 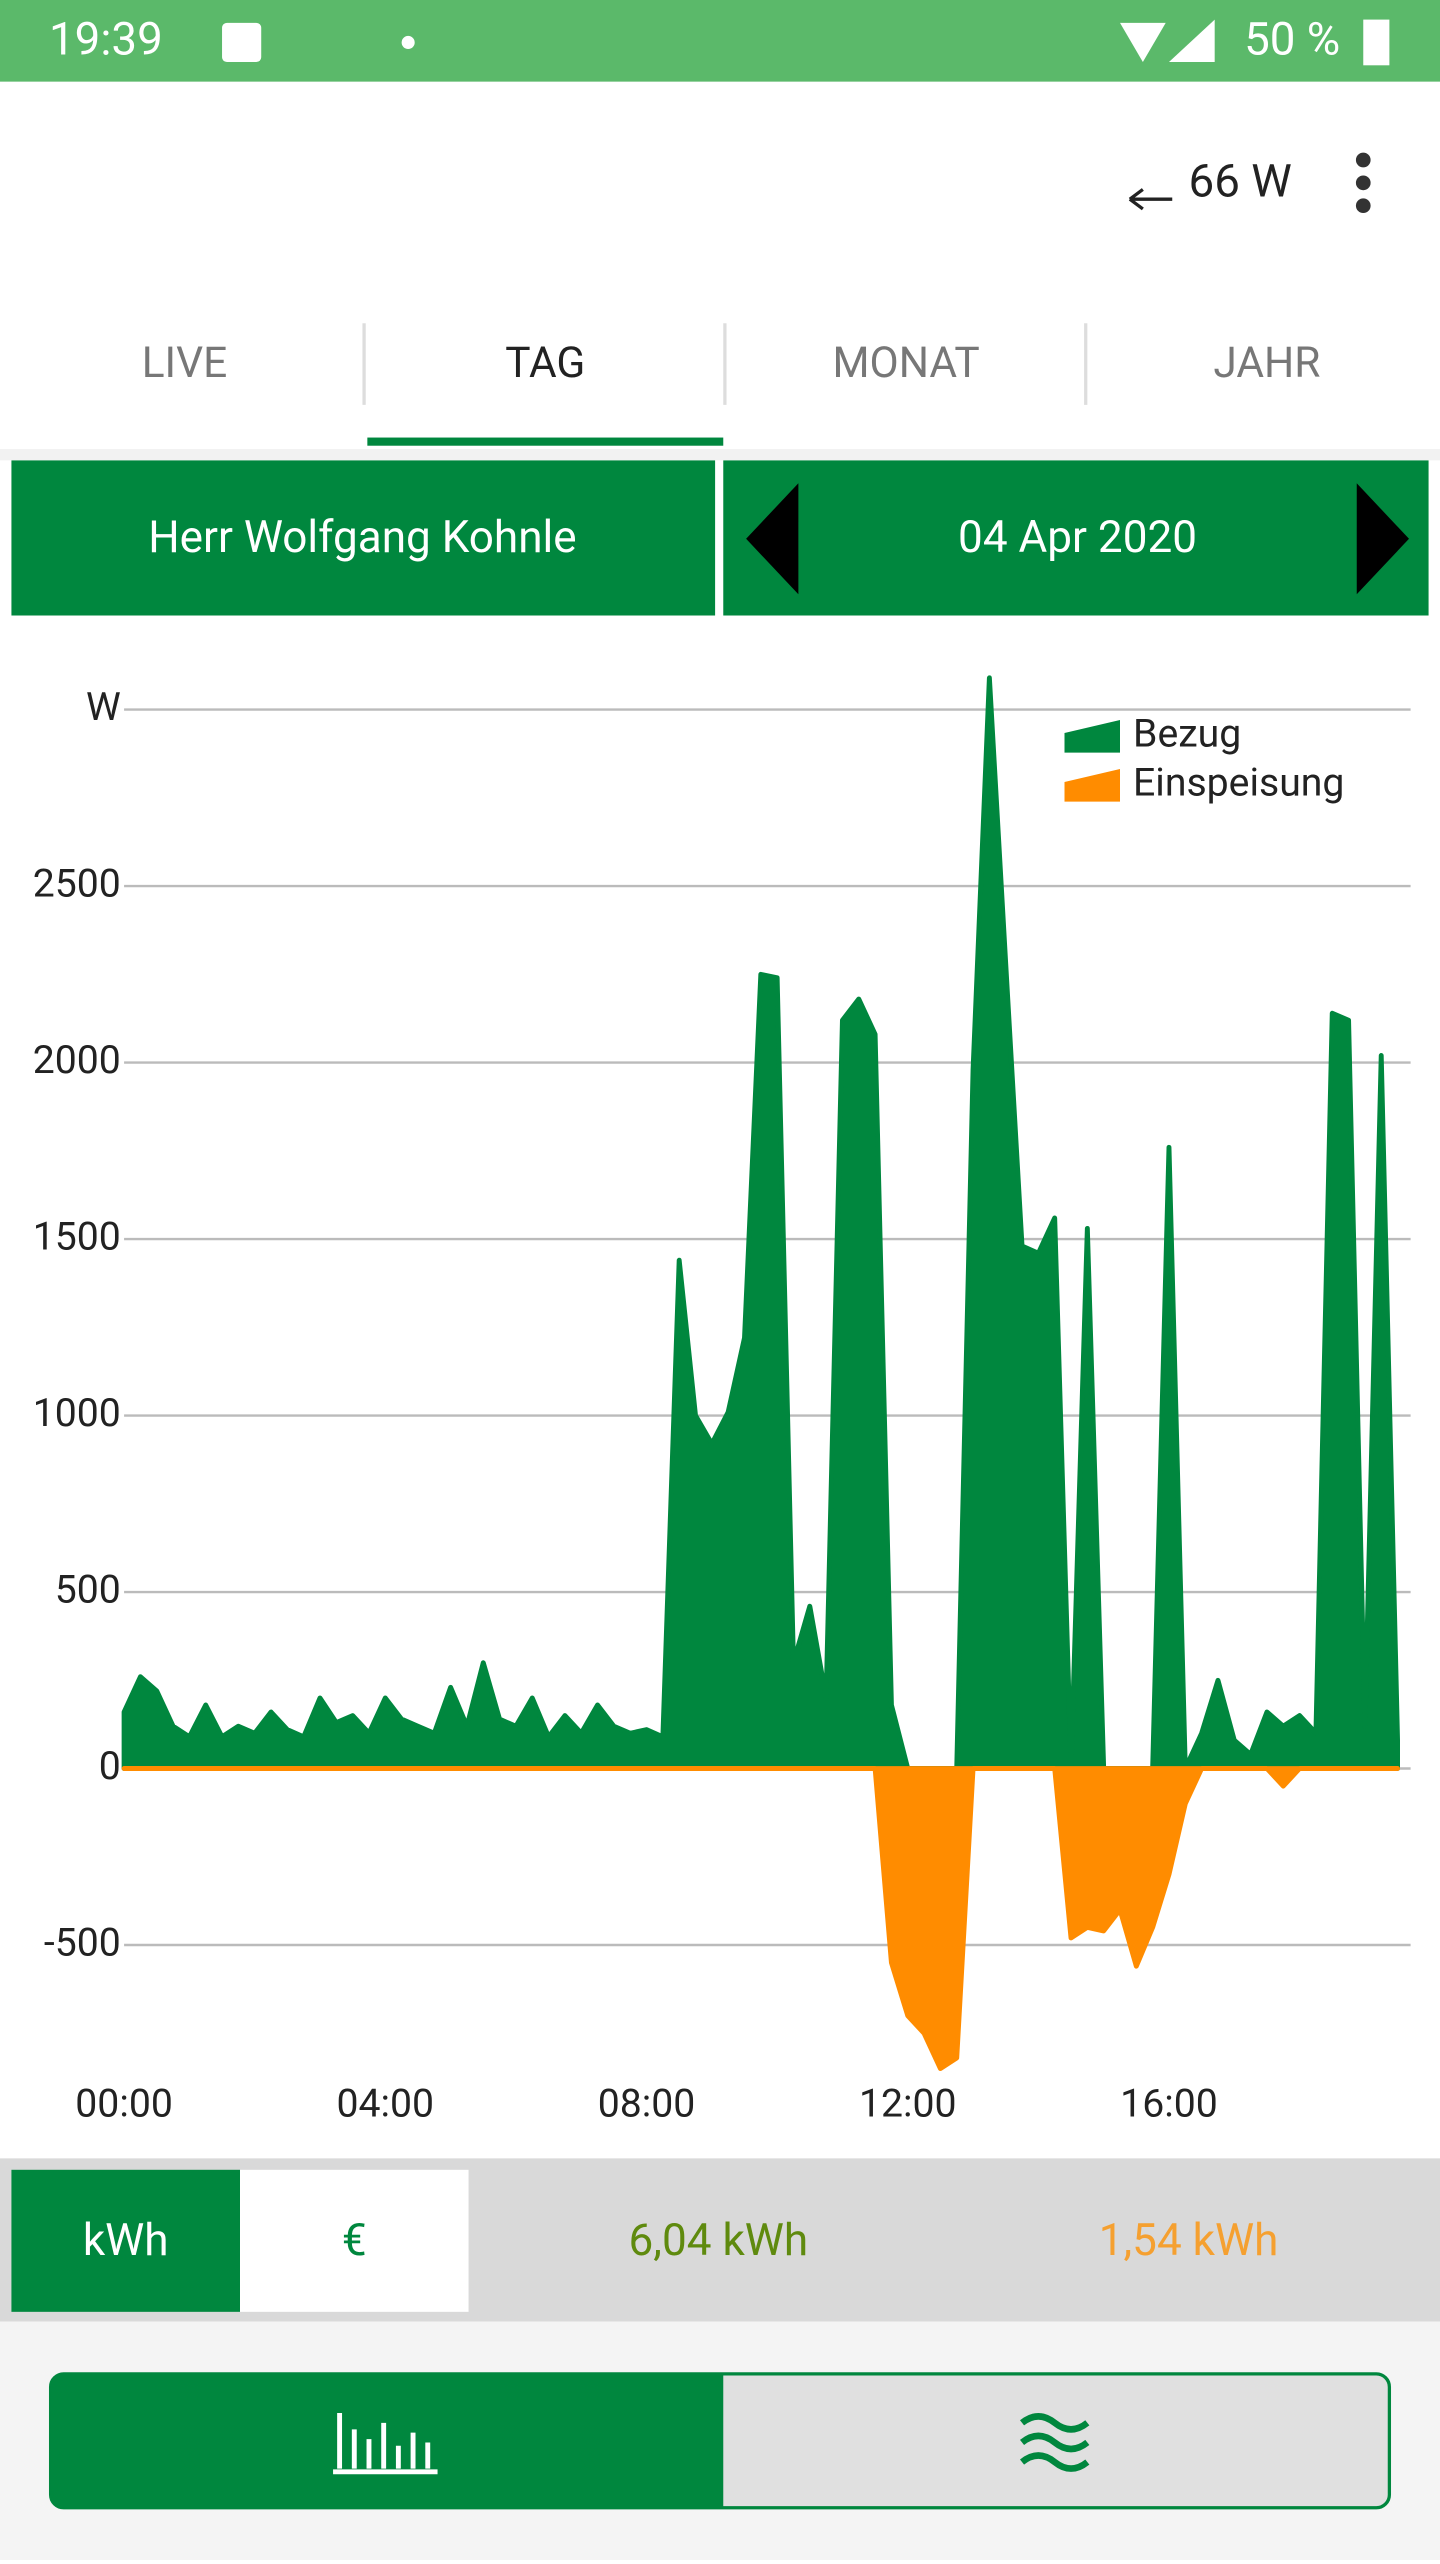 I want to click on next-day, so click(x=1382, y=539).